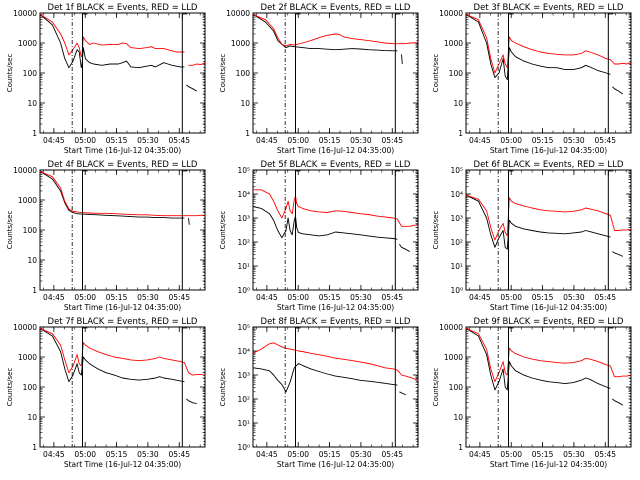 The image size is (640, 480). Describe the element at coordinates (336, 165) in the screenshot. I see `plot-title: Det 5f BLACK = Events, RED = LLD` at that location.